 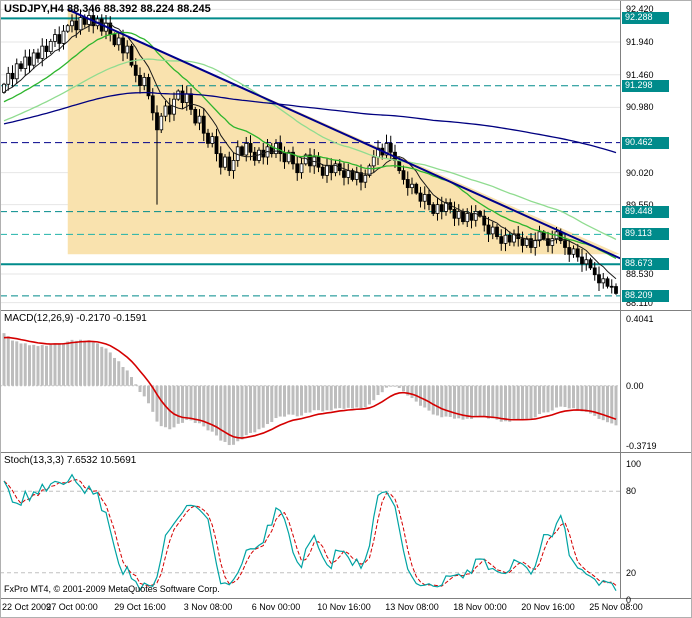 I want to click on macd-max-label: 0.4041, so click(x=640, y=319).